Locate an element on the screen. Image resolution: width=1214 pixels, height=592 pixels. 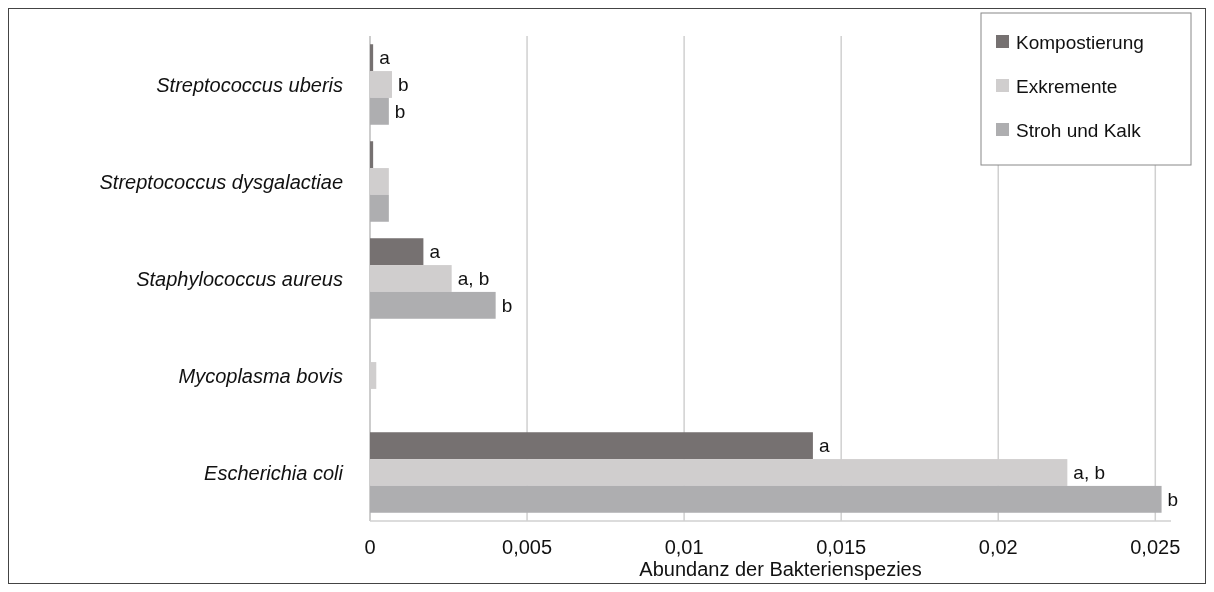
x-tick-label: 0,015 is located at coordinates (841, 547).